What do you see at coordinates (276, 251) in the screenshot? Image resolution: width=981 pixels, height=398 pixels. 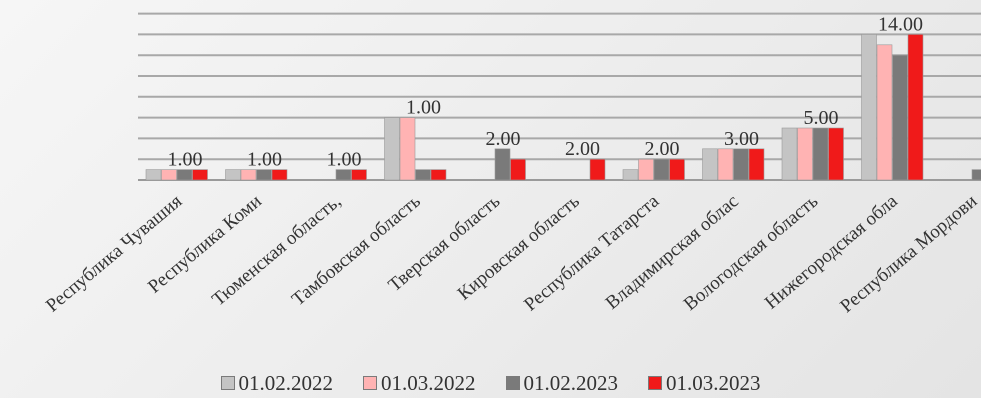 I see `x-tick-label: Тюменская область,` at bounding box center [276, 251].